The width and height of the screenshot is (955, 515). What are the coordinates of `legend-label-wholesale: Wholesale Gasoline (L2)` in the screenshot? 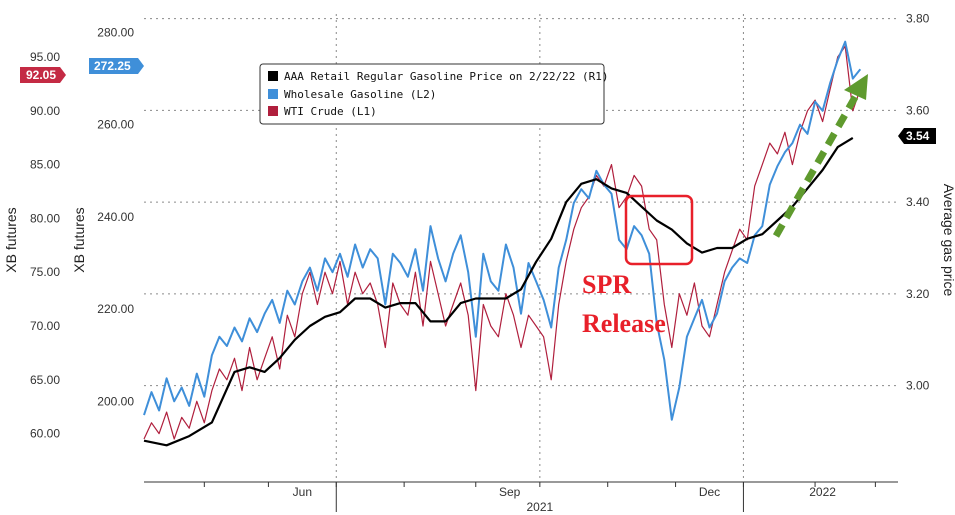 It's located at (360, 94).